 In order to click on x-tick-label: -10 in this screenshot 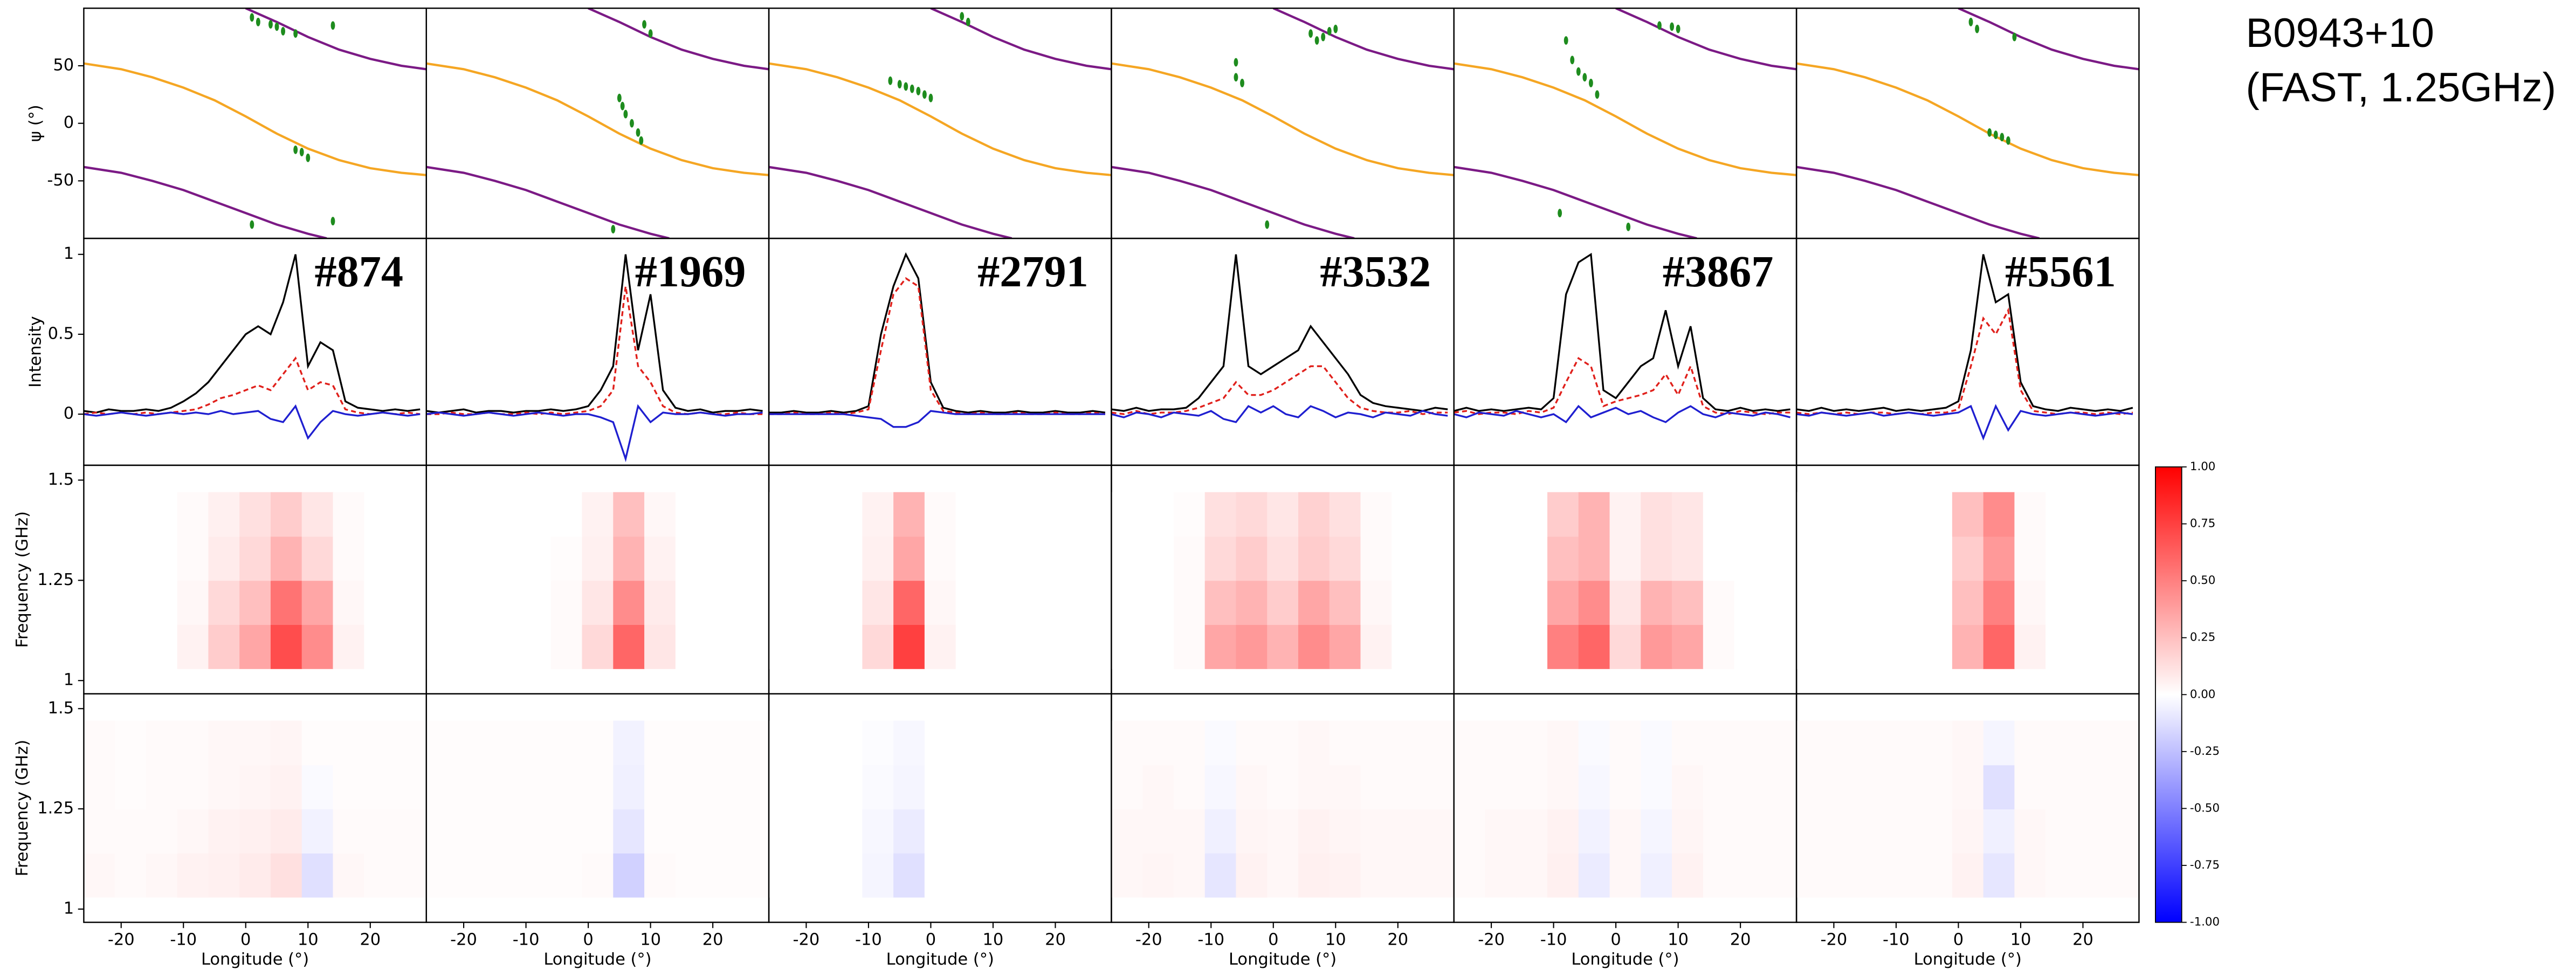, I will do `click(1553, 940)`.